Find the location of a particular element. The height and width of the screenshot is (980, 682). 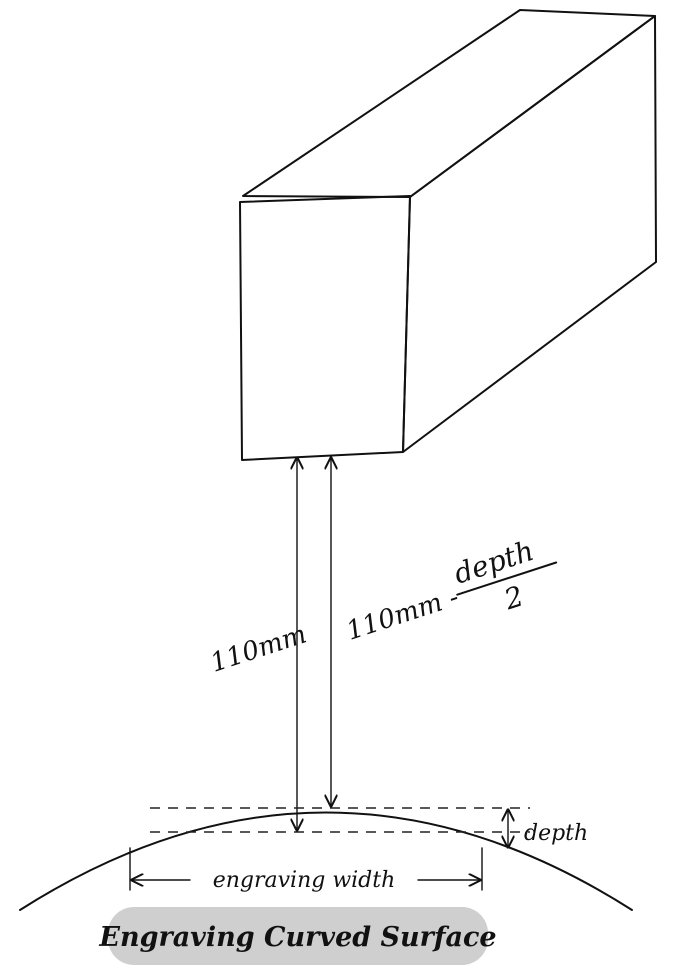

right-distance-prefix: 110mm - is located at coordinates (403, 614).